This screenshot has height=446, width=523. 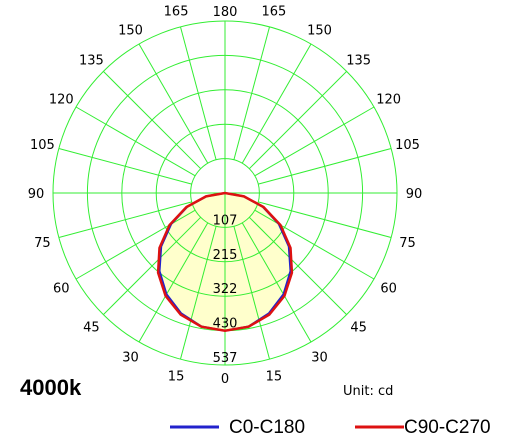 What do you see at coordinates (447, 427) in the screenshot?
I see `legend-label: C90-C270` at bounding box center [447, 427].